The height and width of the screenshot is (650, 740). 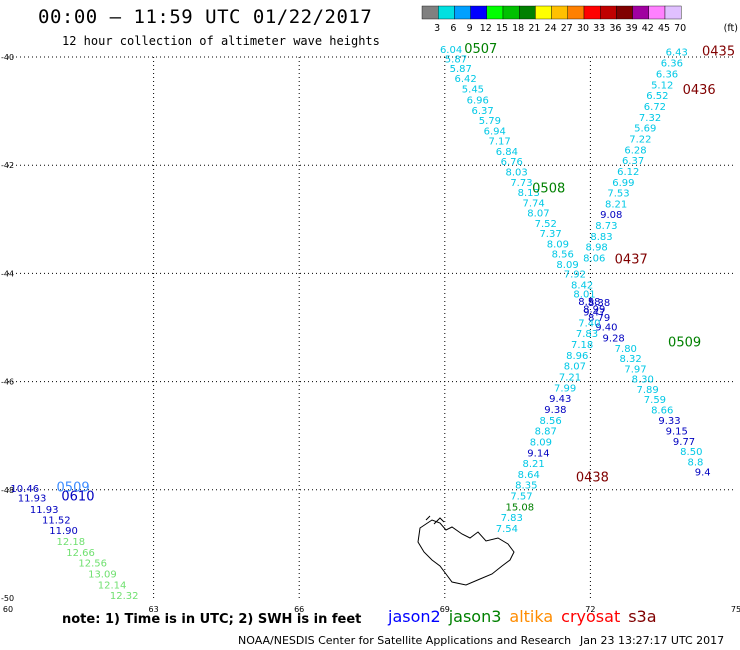 I want to click on colorbar-tick-label: 6, so click(x=453, y=28).